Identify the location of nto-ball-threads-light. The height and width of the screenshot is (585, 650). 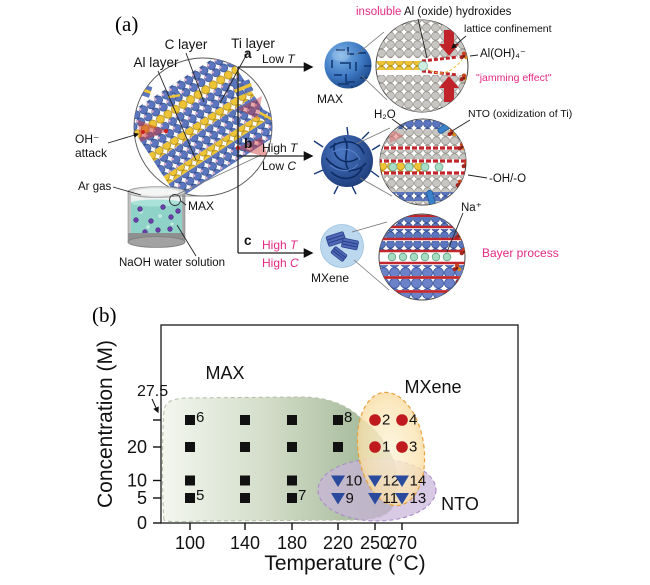
(345, 159).